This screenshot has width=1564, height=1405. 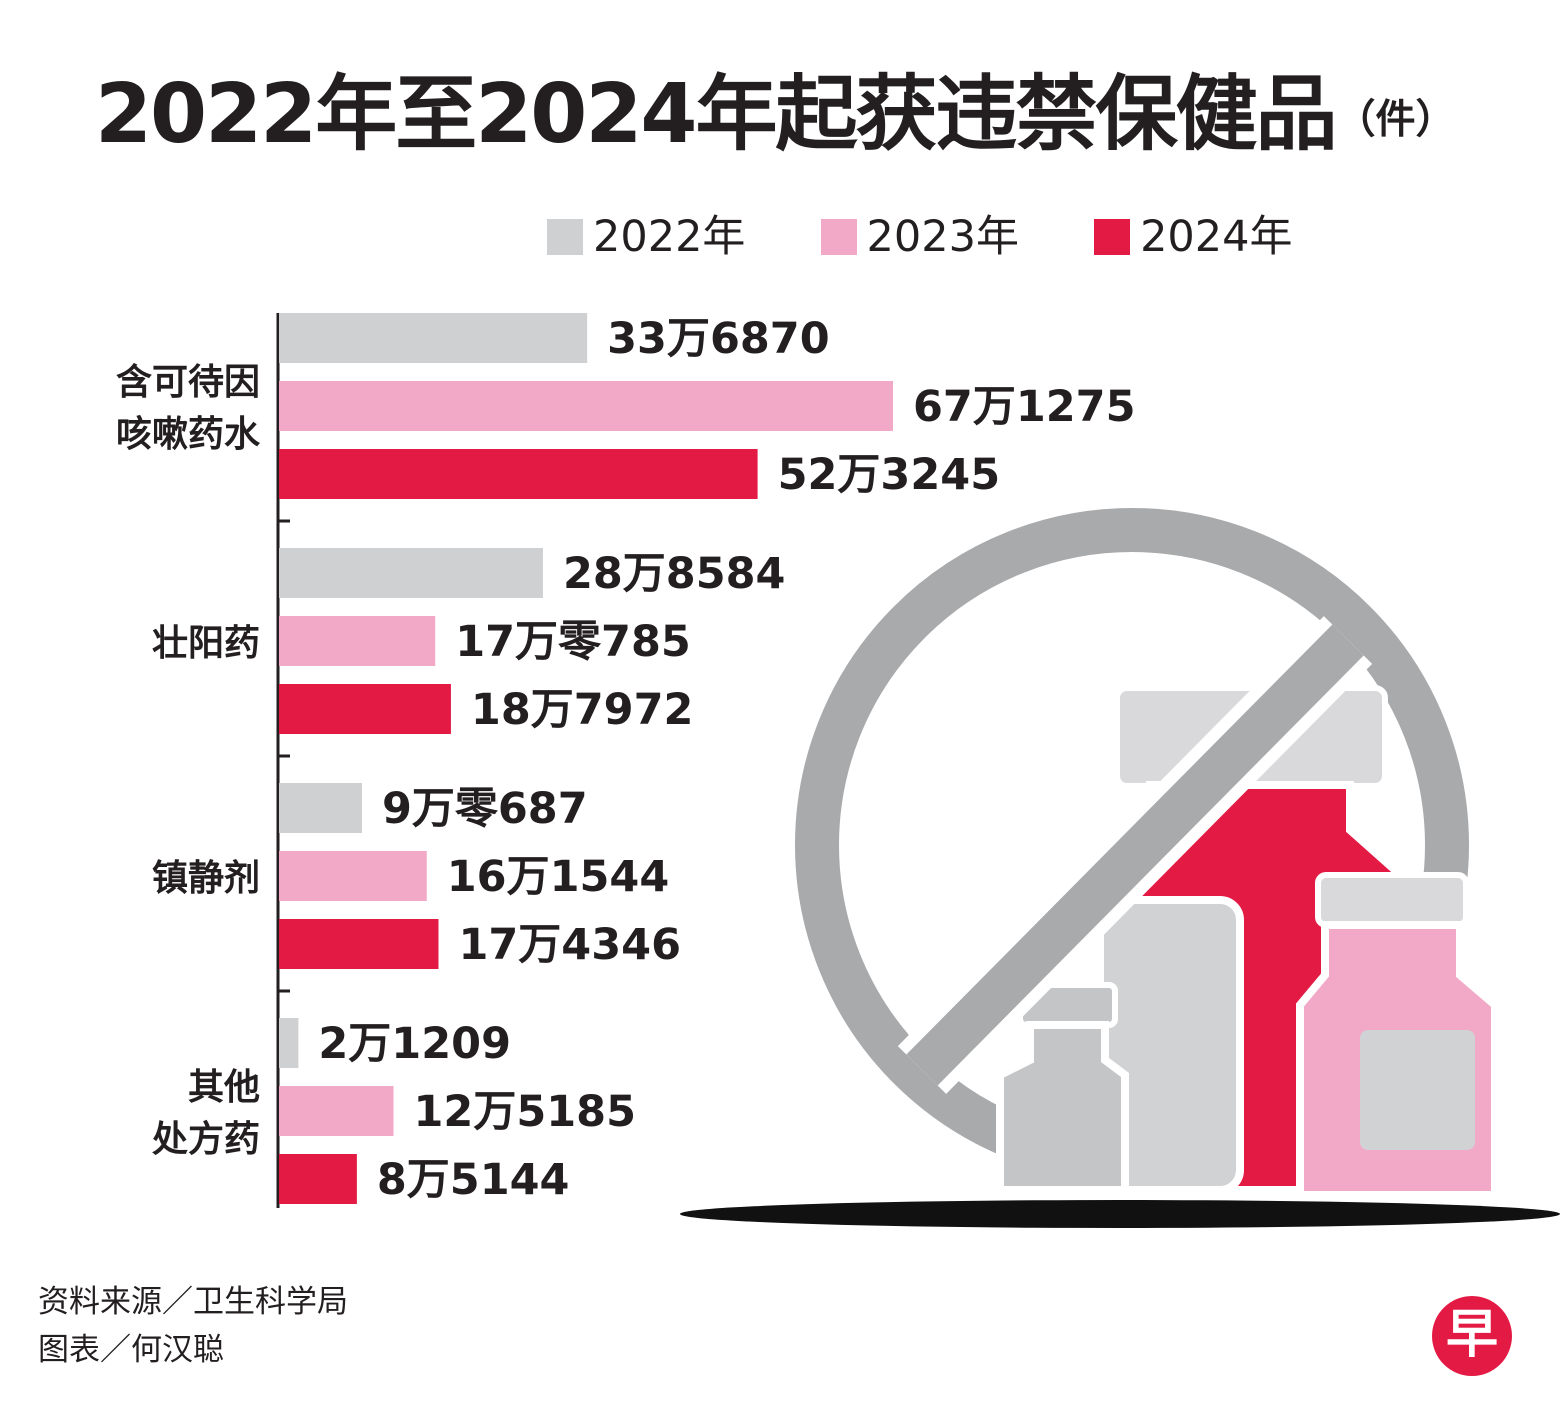 I want to click on category-label: 咳嗽药水, so click(x=188, y=434).